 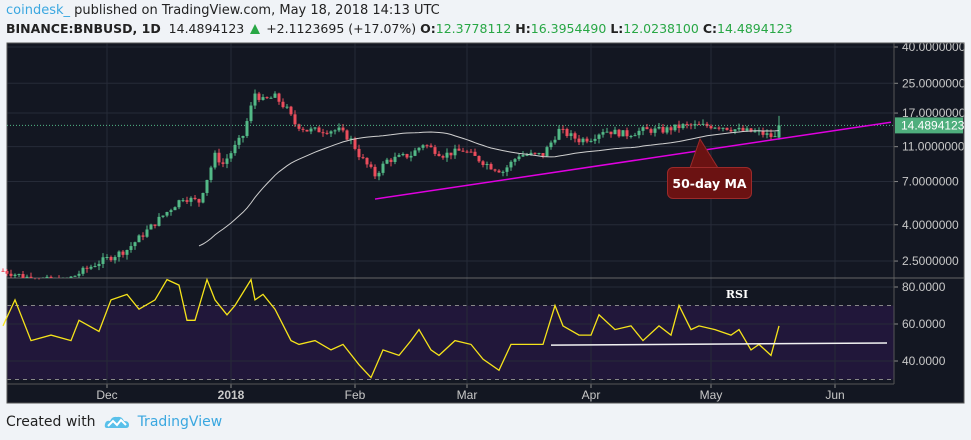 What do you see at coordinates (428, 28) in the screenshot?
I see `open-label: O:` at bounding box center [428, 28].